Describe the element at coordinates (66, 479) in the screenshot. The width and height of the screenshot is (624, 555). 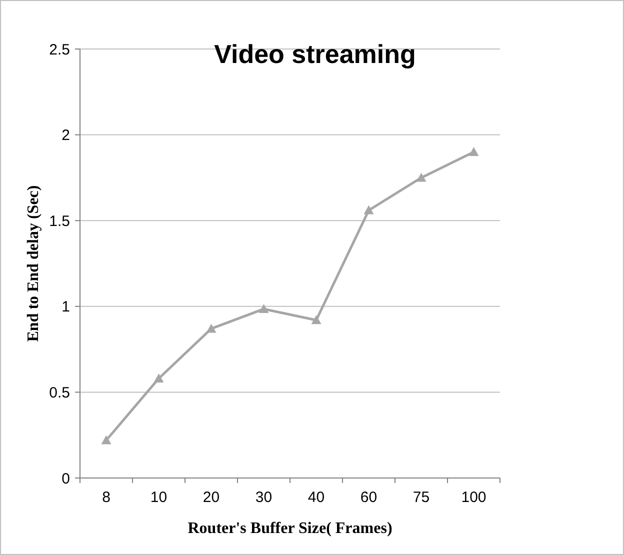
I see `y-tick-label: 0` at that location.